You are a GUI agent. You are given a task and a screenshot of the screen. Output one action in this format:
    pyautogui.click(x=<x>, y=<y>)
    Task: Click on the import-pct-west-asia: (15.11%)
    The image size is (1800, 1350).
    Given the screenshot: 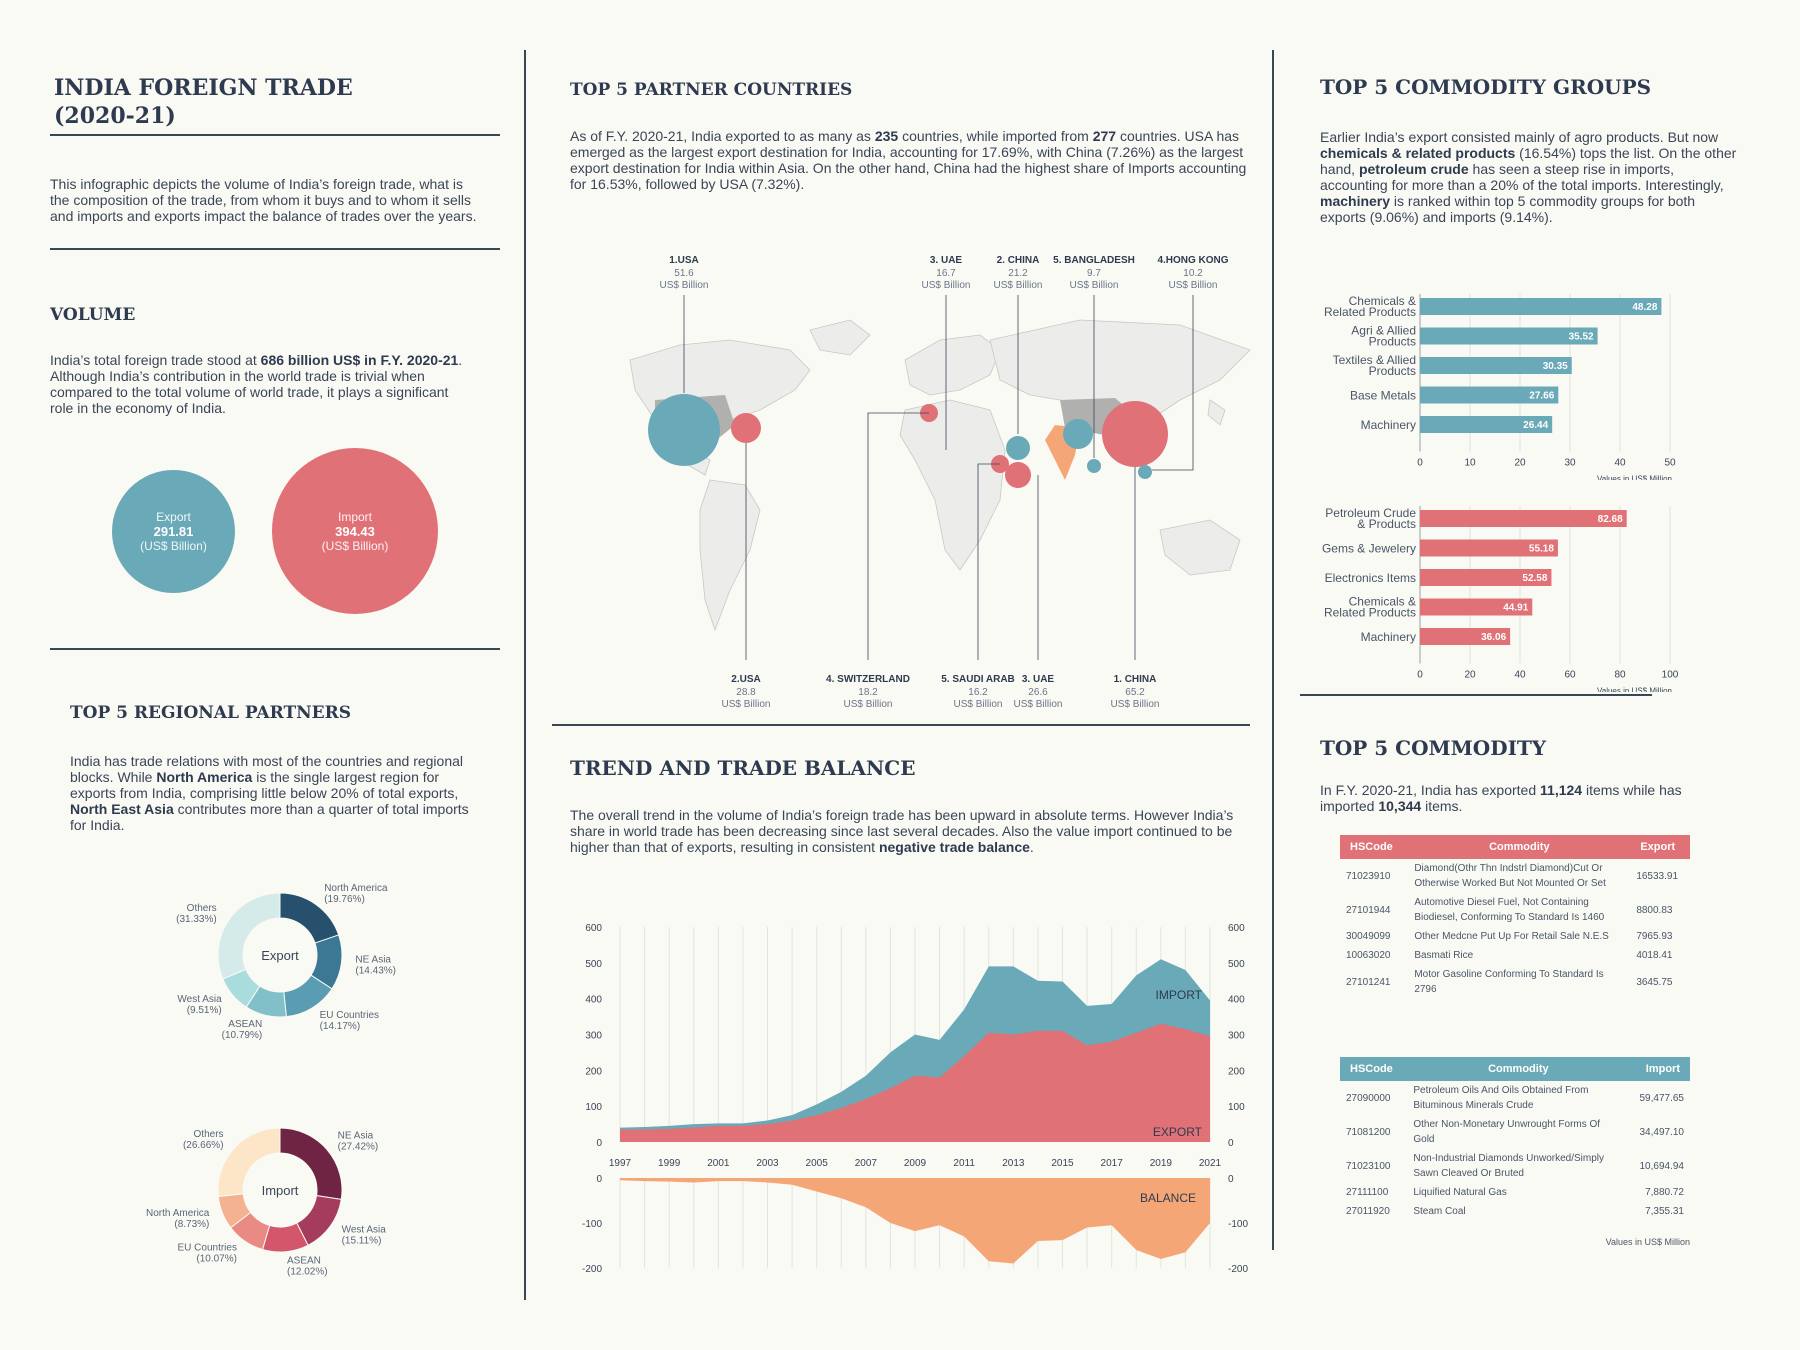 What is the action you would take?
    pyautogui.click(x=362, y=1241)
    